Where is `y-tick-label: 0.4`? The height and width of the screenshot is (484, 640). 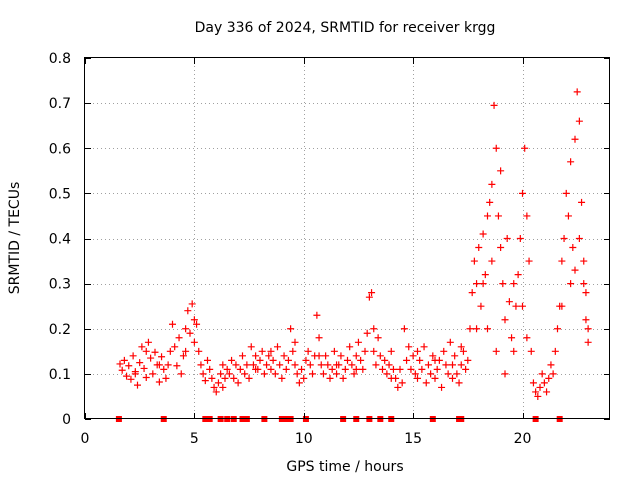
y-tick-label: 0.4 is located at coordinates (60, 240).